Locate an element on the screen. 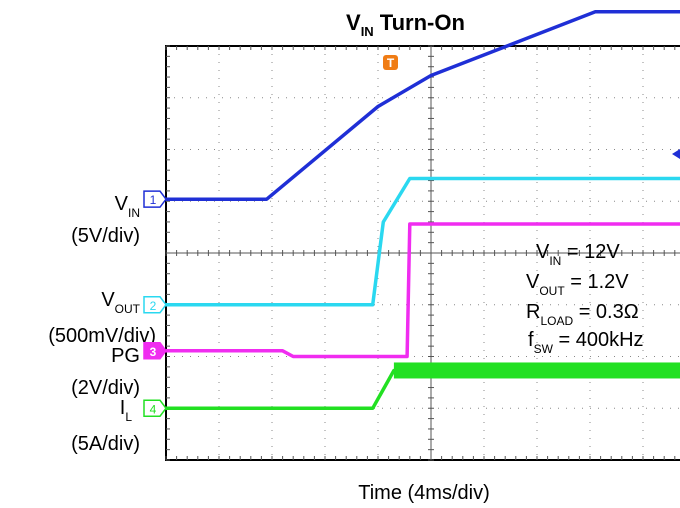 Image resolution: width=680 pixels, height=508 pixels. channel-3-scale: (2V/div) is located at coordinates (105, 388).